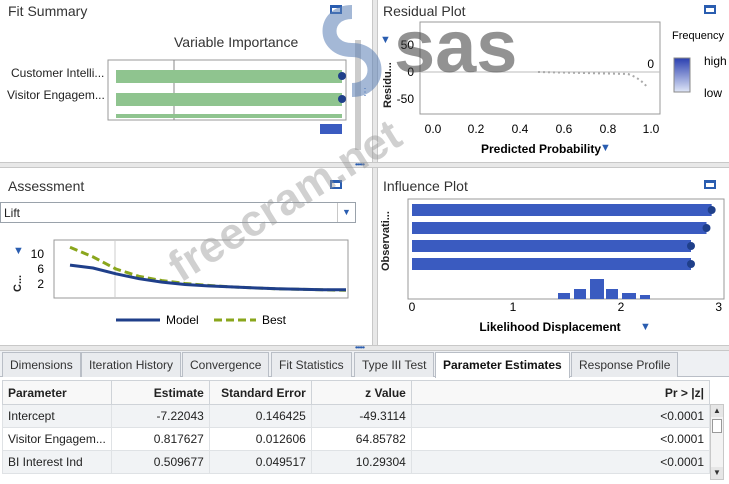 The height and width of the screenshot is (484, 729). What do you see at coordinates (260, 439) in the screenshot?
I see `table-cell: 0.012606` at bounding box center [260, 439].